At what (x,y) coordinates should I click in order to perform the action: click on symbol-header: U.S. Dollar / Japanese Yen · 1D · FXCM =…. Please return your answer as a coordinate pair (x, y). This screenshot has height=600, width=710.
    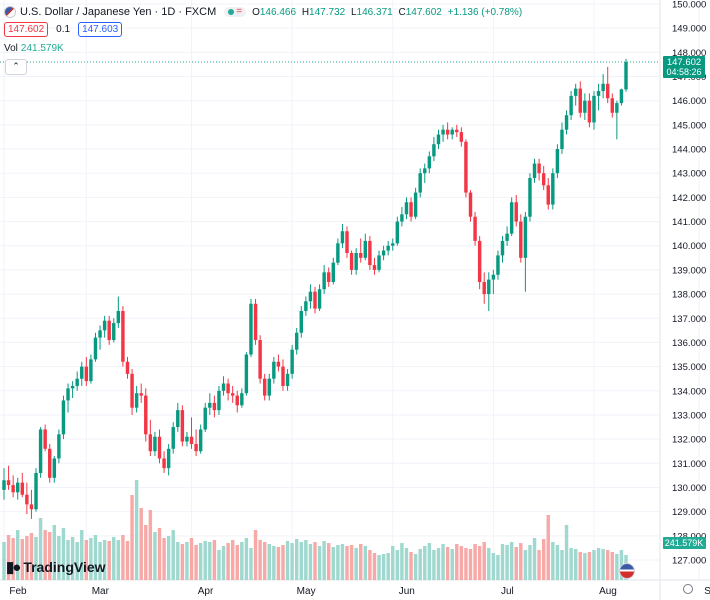
    Looking at the image, I should click on (263, 12).